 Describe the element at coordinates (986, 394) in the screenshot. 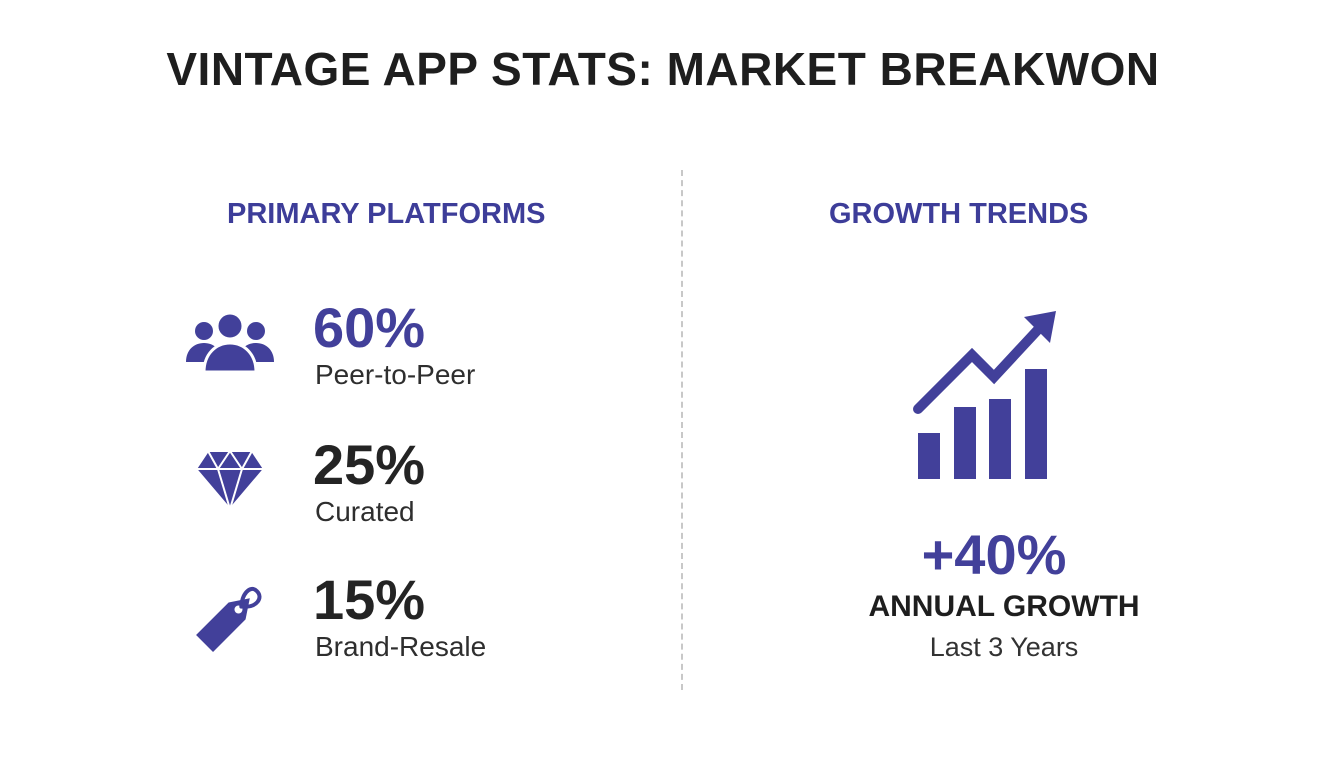

I see `growth-bar-chart-icon` at that location.